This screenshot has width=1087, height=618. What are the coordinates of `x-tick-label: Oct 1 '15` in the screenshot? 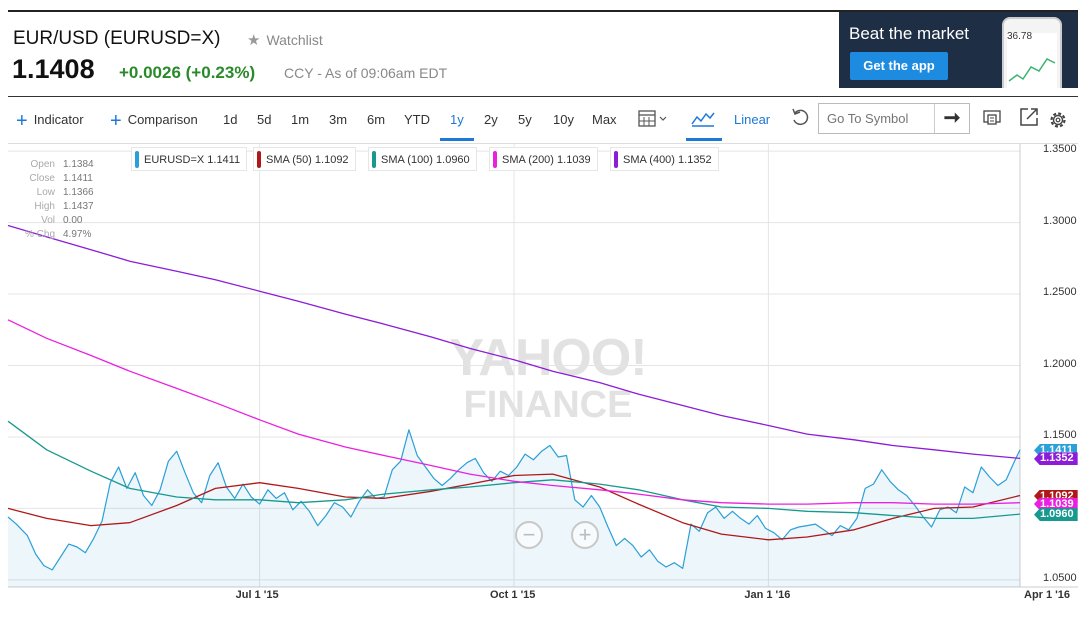 It's located at (513, 595).